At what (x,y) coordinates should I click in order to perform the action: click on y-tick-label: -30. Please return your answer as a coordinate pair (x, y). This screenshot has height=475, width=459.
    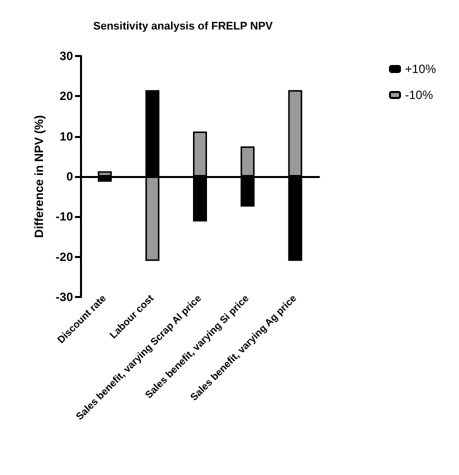
    Looking at the image, I should click on (65, 297).